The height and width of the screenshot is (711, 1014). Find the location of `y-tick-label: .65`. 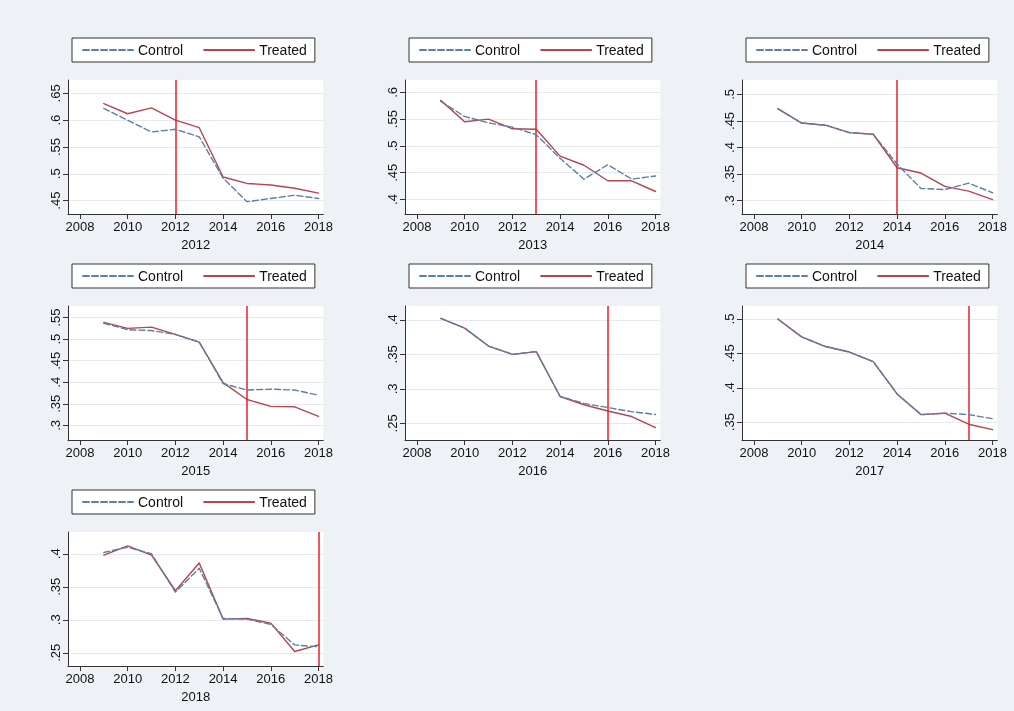

y-tick-label: .65 is located at coordinates (55, 93).